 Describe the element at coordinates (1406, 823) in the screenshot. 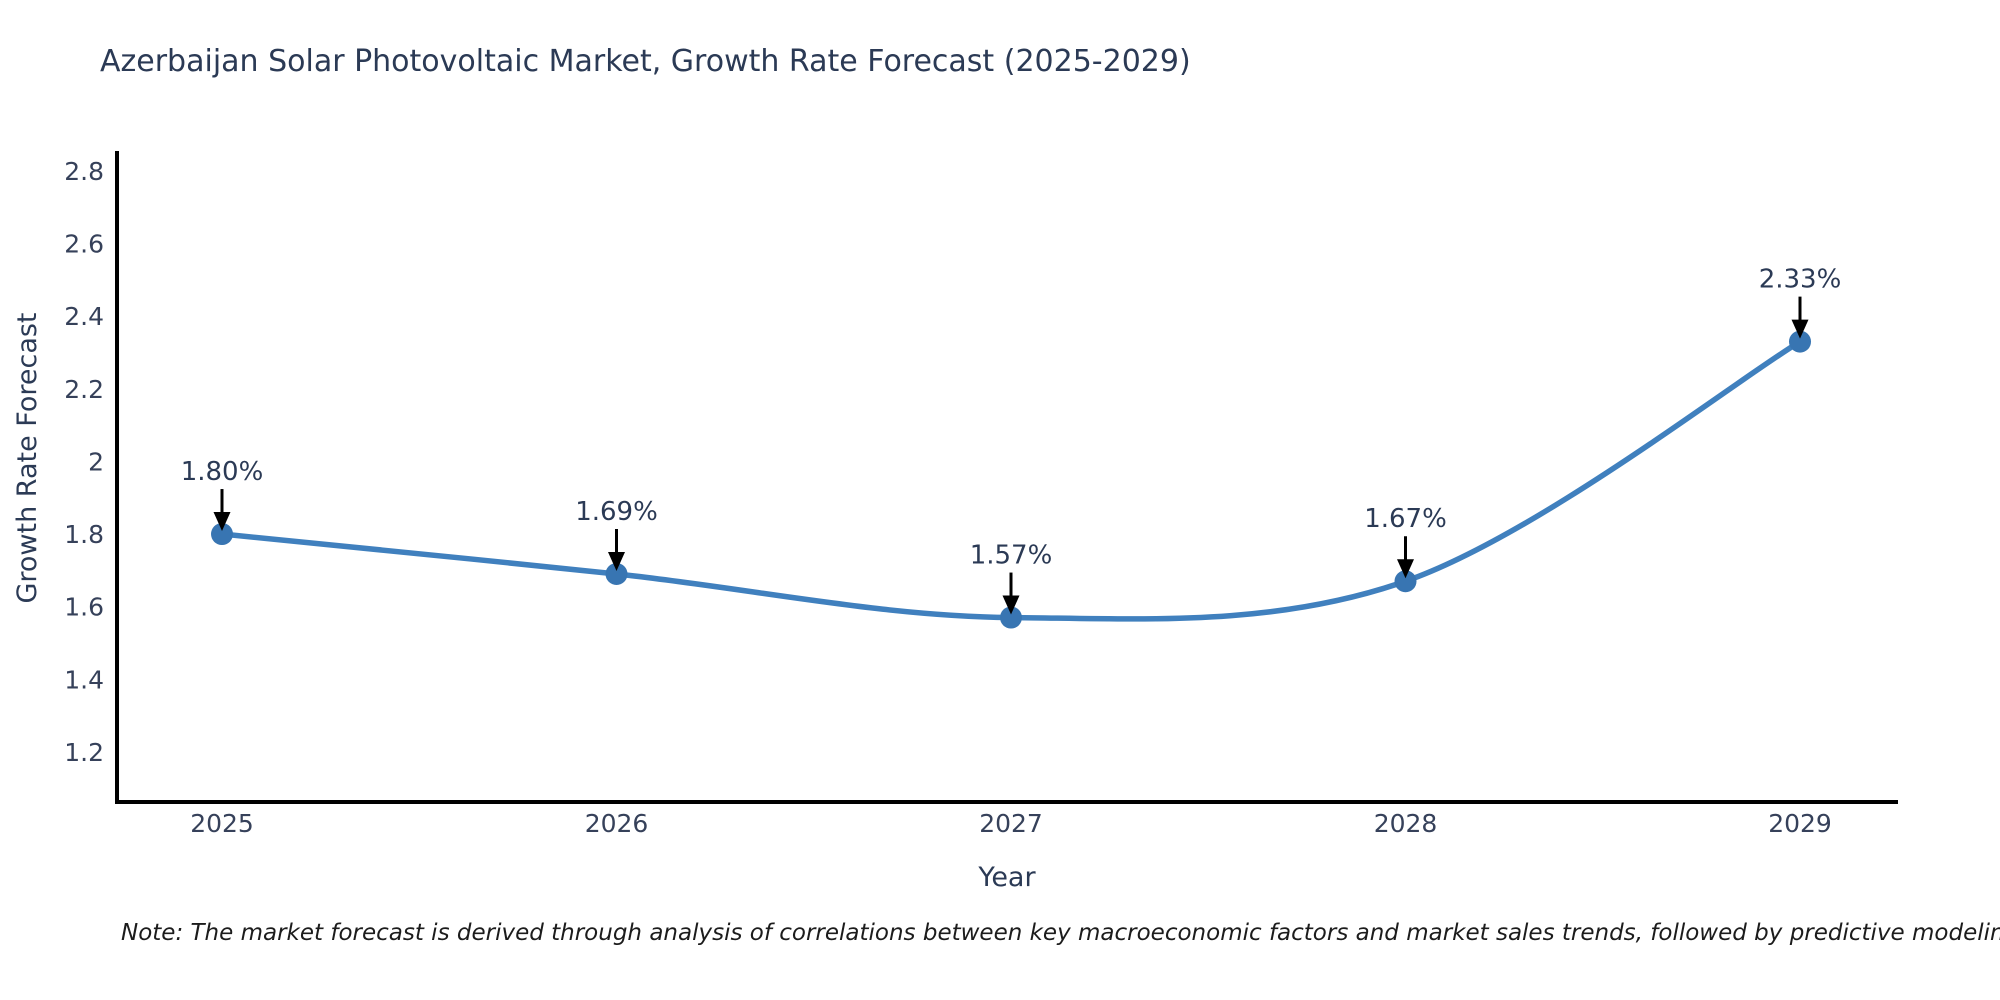

I see `x-tick-label: 2028` at that location.